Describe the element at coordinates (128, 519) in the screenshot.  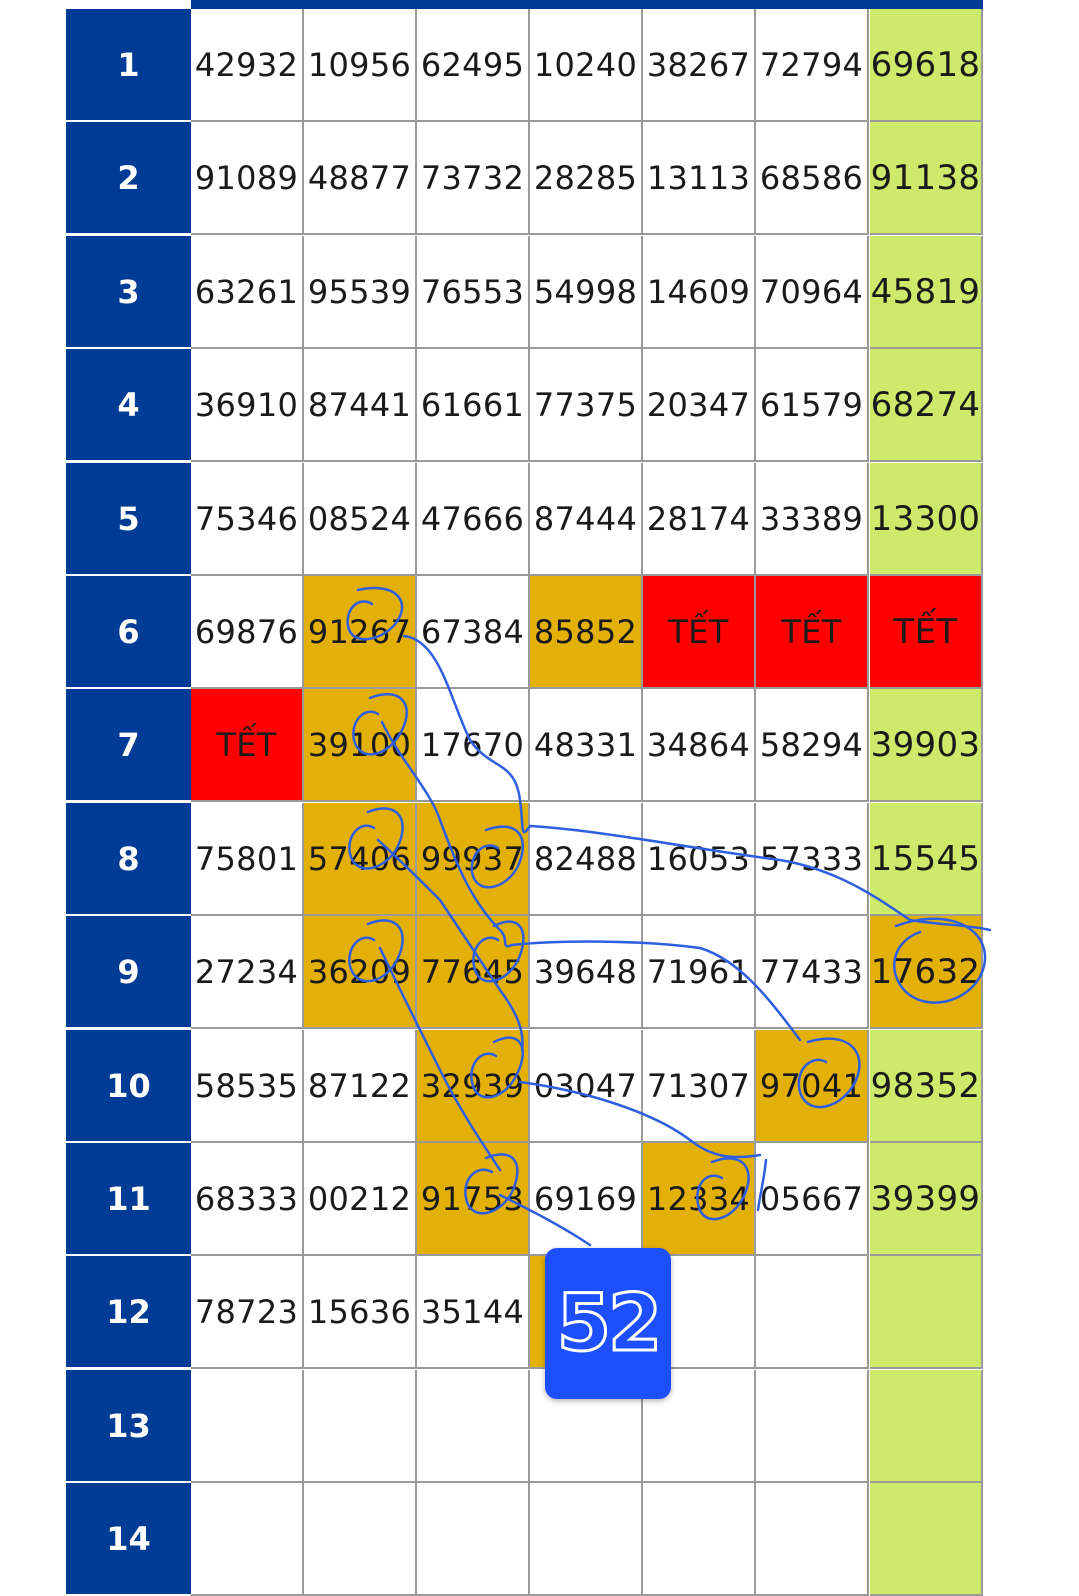
I see `row-number: 5` at that location.